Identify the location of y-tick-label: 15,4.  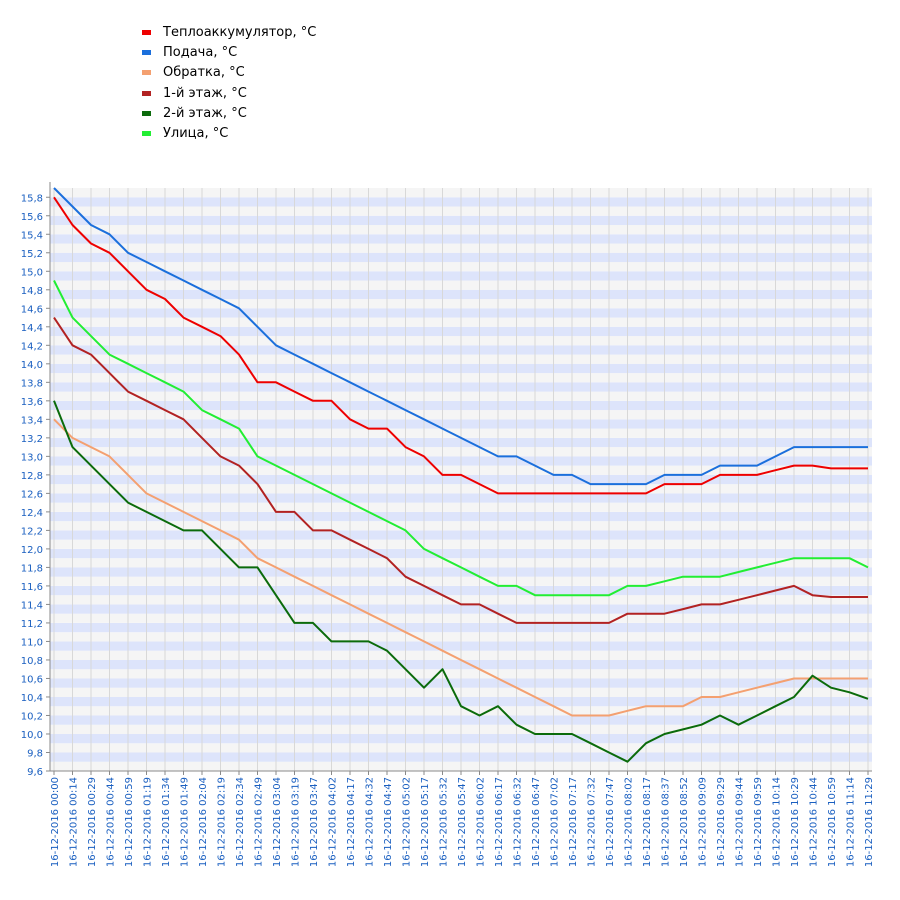
(32, 235).